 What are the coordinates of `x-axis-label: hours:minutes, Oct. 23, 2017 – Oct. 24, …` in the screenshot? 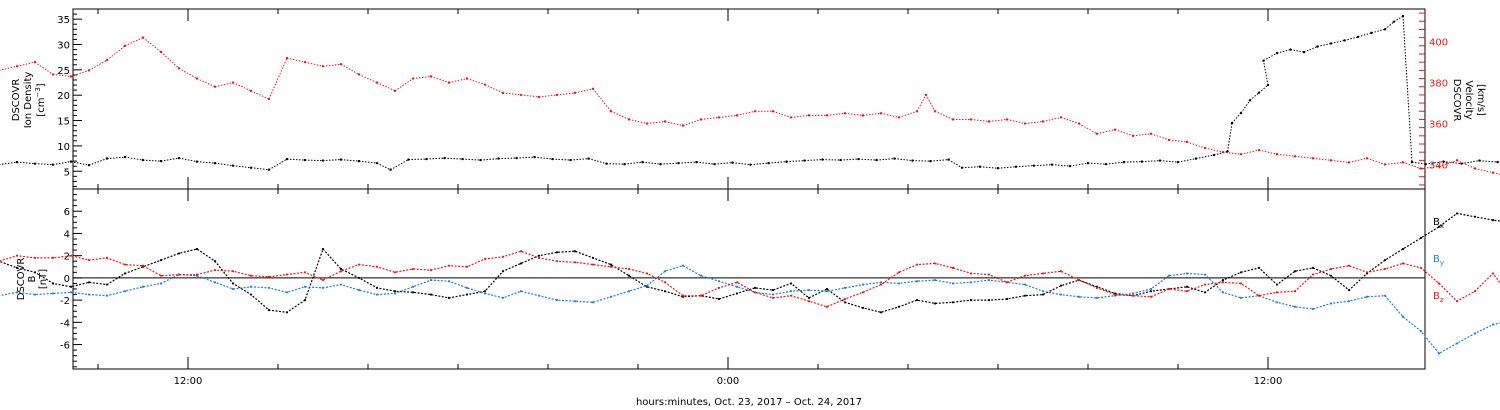 It's located at (749, 402).